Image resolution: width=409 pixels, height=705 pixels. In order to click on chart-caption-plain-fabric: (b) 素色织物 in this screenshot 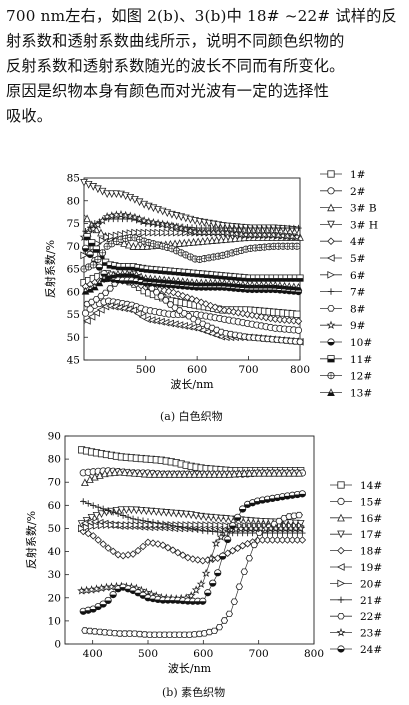, I will do `click(194, 692)`.